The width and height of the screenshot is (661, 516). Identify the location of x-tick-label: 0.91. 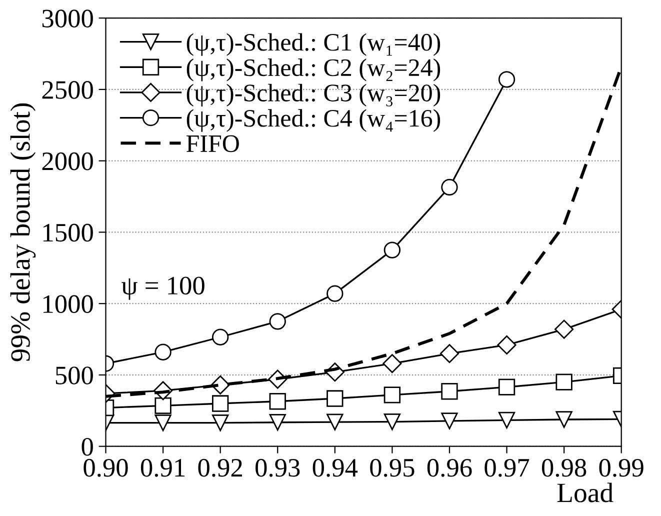
(162, 467).